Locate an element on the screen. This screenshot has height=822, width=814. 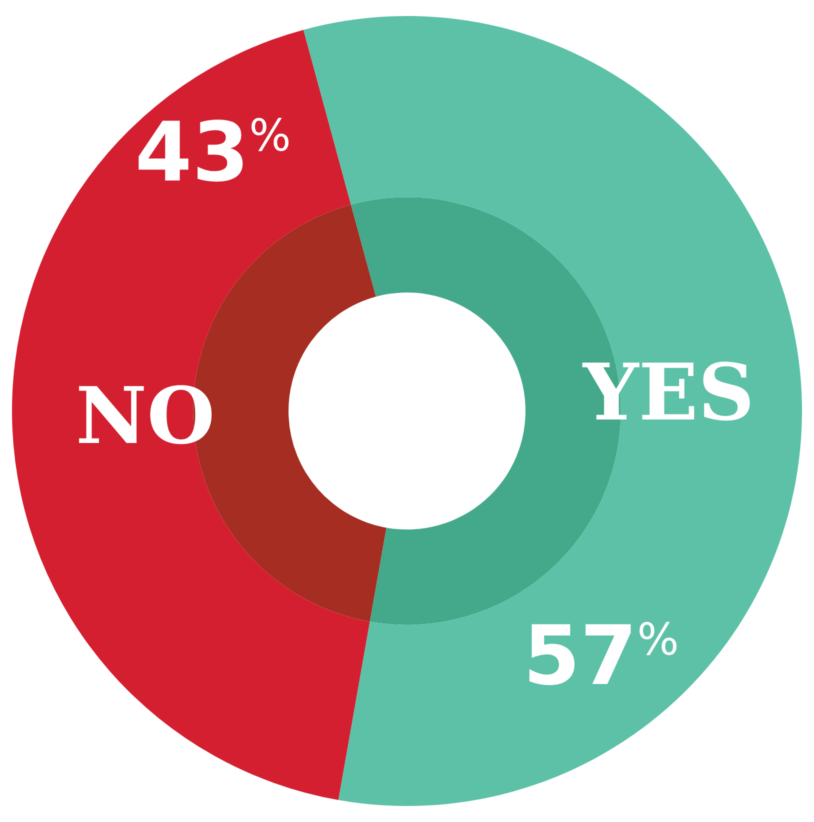
slice-label: NO is located at coordinates (145, 416).